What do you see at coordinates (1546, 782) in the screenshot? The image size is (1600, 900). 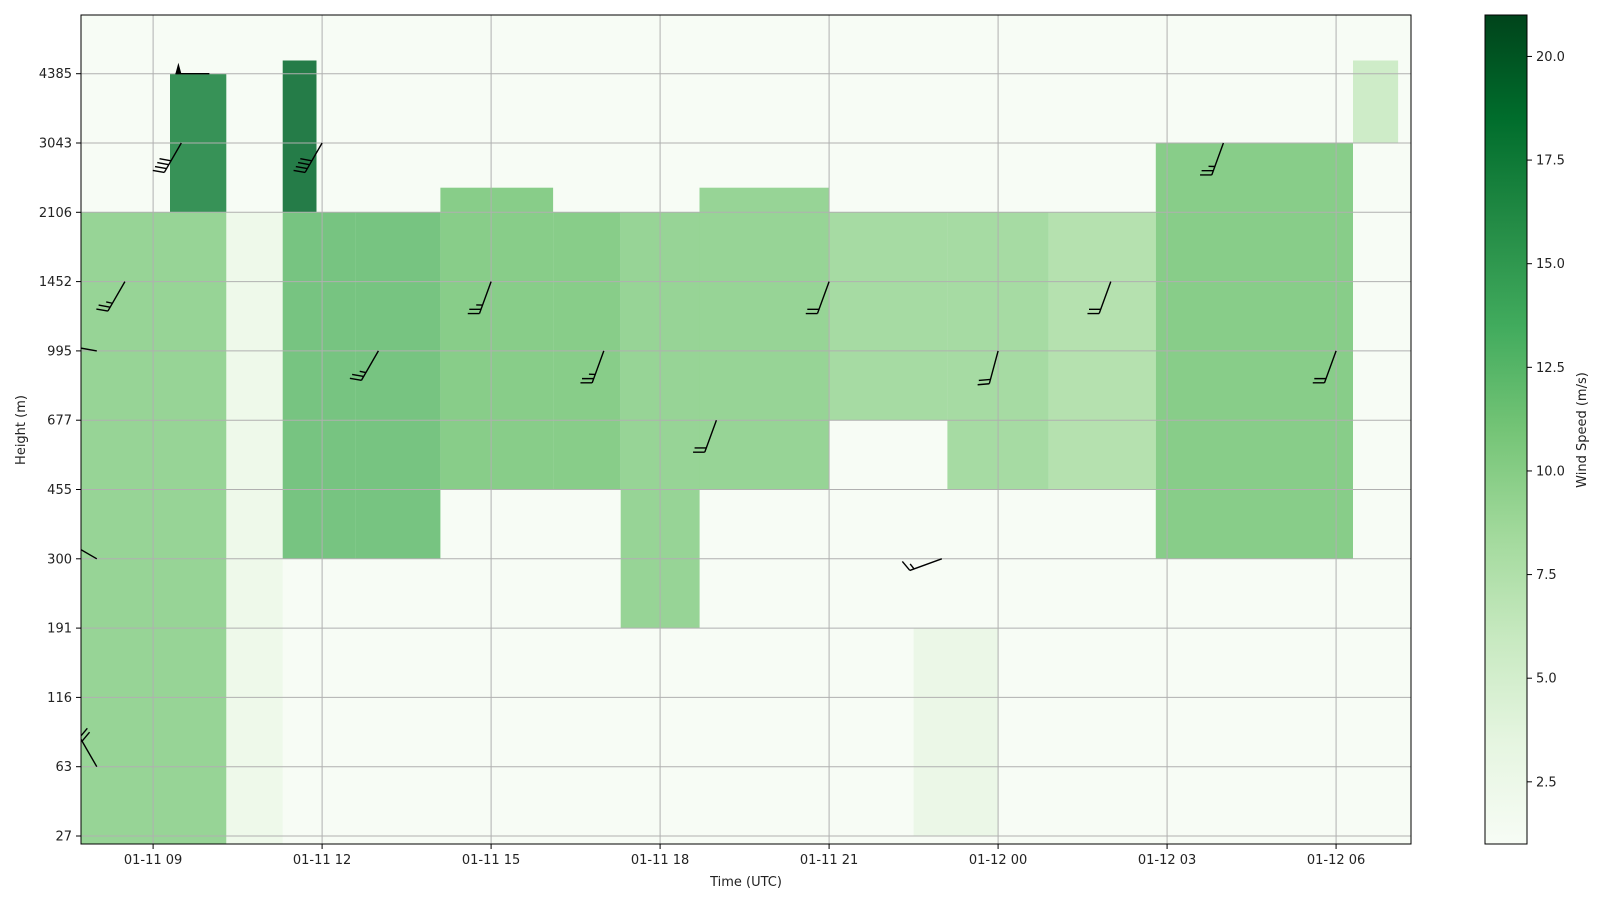 I see `colorbar-tick-label: 2.5` at bounding box center [1546, 782].